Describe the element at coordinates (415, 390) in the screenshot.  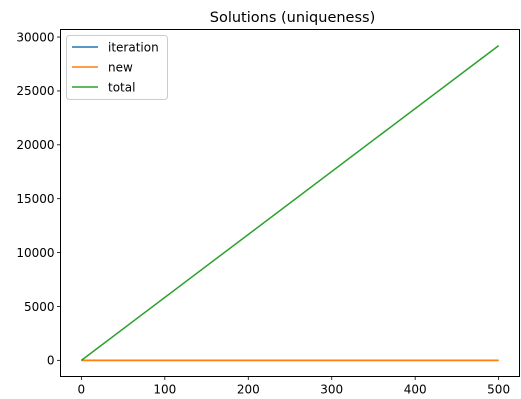
I see `x-tick-label: 400` at that location.